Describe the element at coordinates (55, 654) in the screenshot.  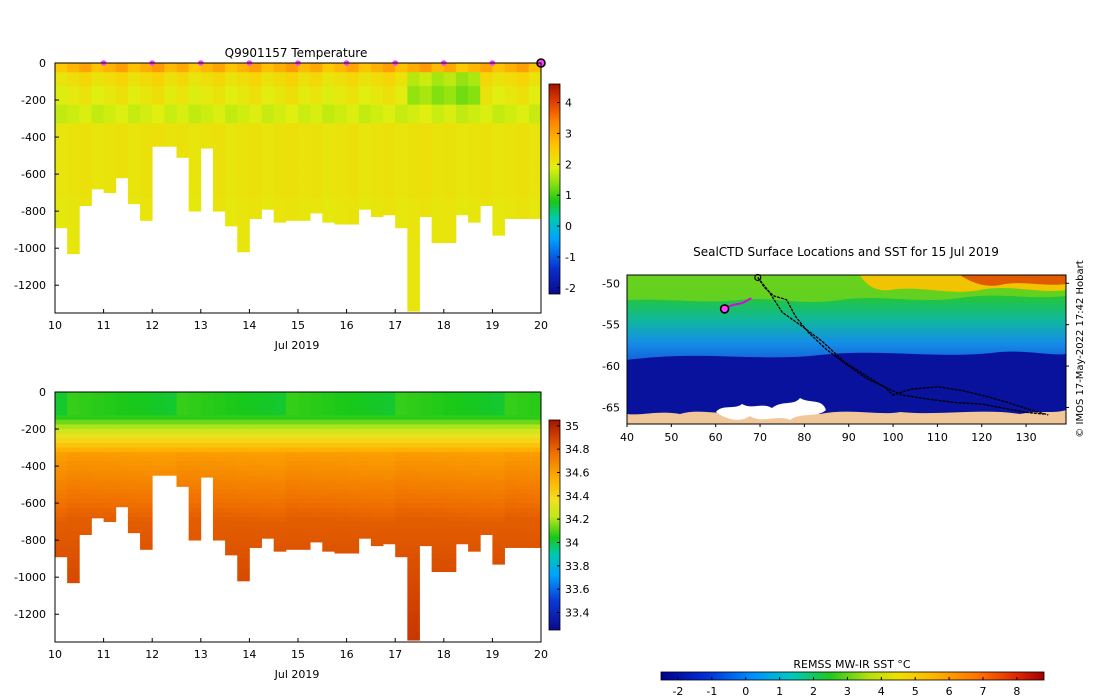
I see `x-tick-label: 10` at that location.